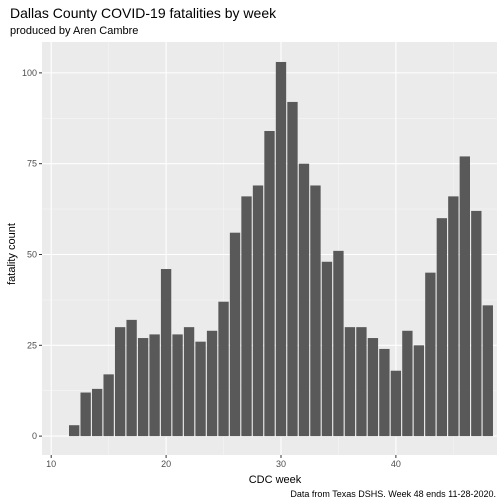 This screenshot has height=504, width=504. I want to click on y-tick-label: 100, so click(29, 73).